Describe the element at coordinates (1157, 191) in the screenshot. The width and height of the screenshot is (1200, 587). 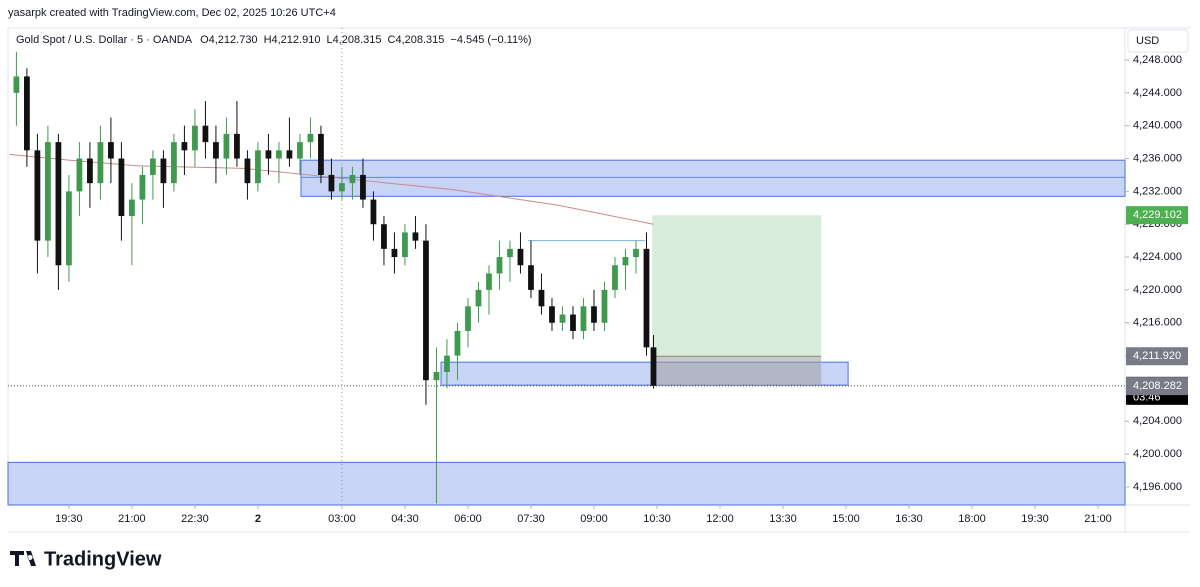
I see `y-tick-label: 4,232.000` at that location.